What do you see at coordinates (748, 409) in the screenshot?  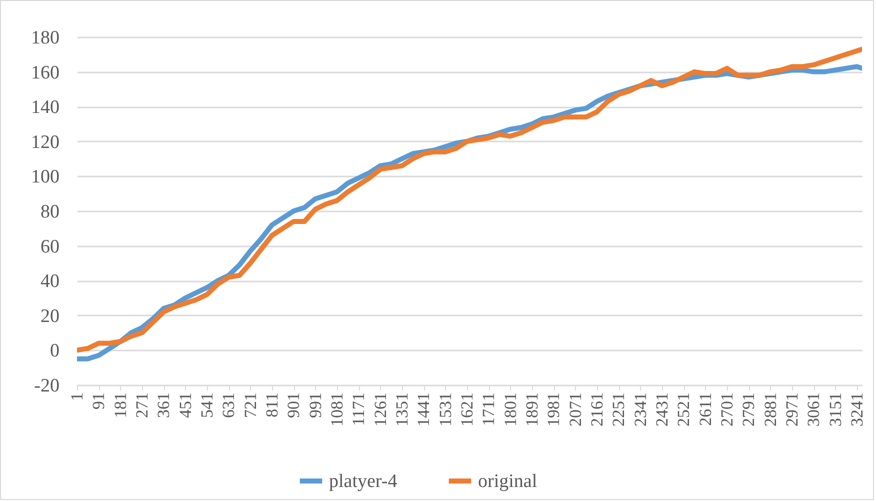 I see `x-tick-label: 2791` at bounding box center [748, 409].